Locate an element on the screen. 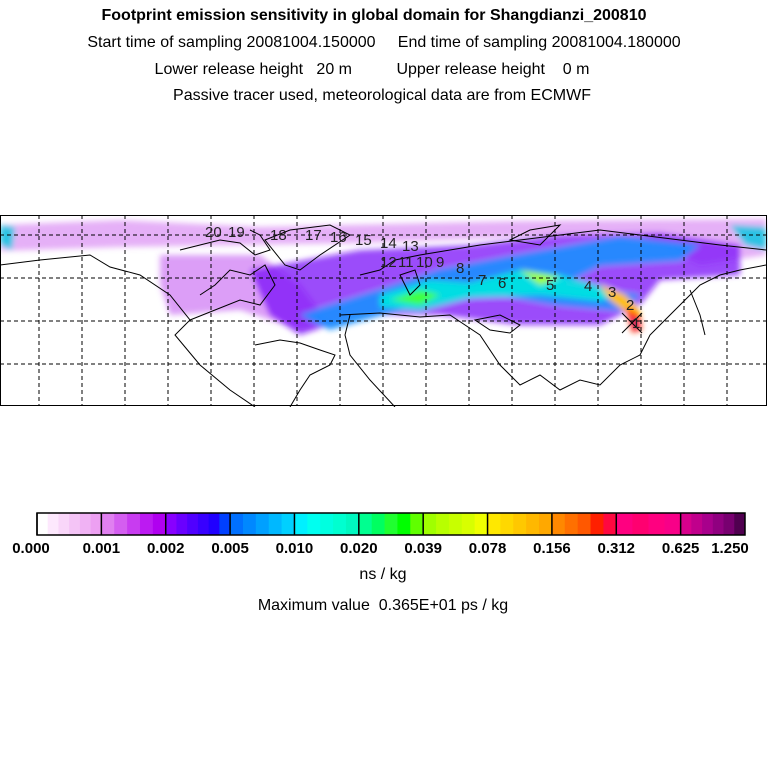 Image resolution: width=768 pixels, height=768 pixels. trajectory-label: 3 is located at coordinates (612, 292).